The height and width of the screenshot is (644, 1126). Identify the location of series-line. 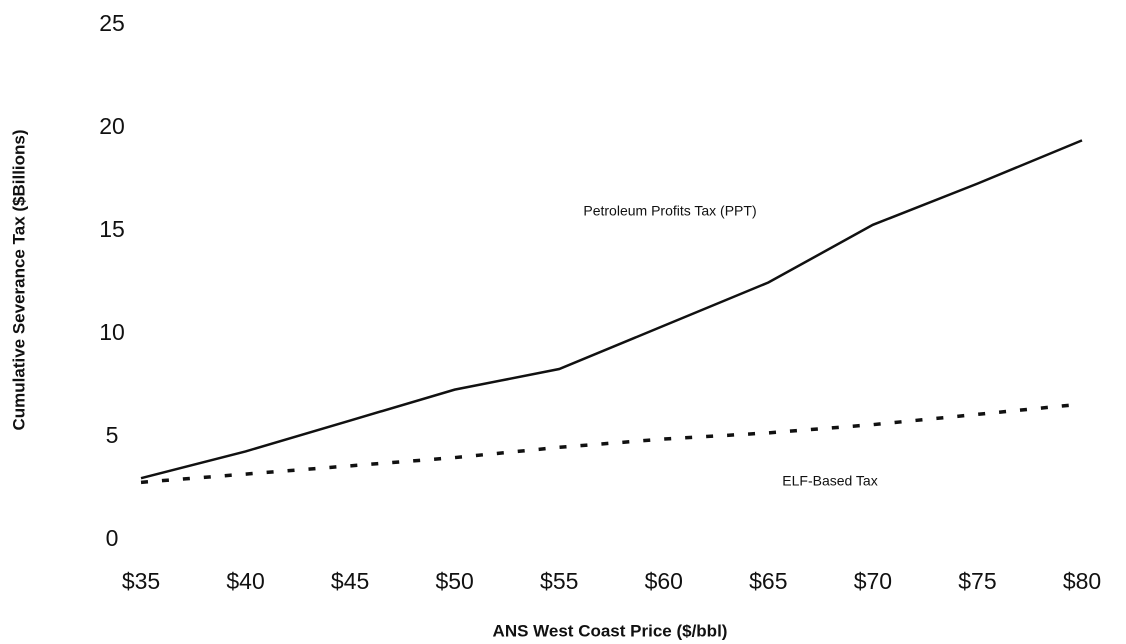
(611, 443).